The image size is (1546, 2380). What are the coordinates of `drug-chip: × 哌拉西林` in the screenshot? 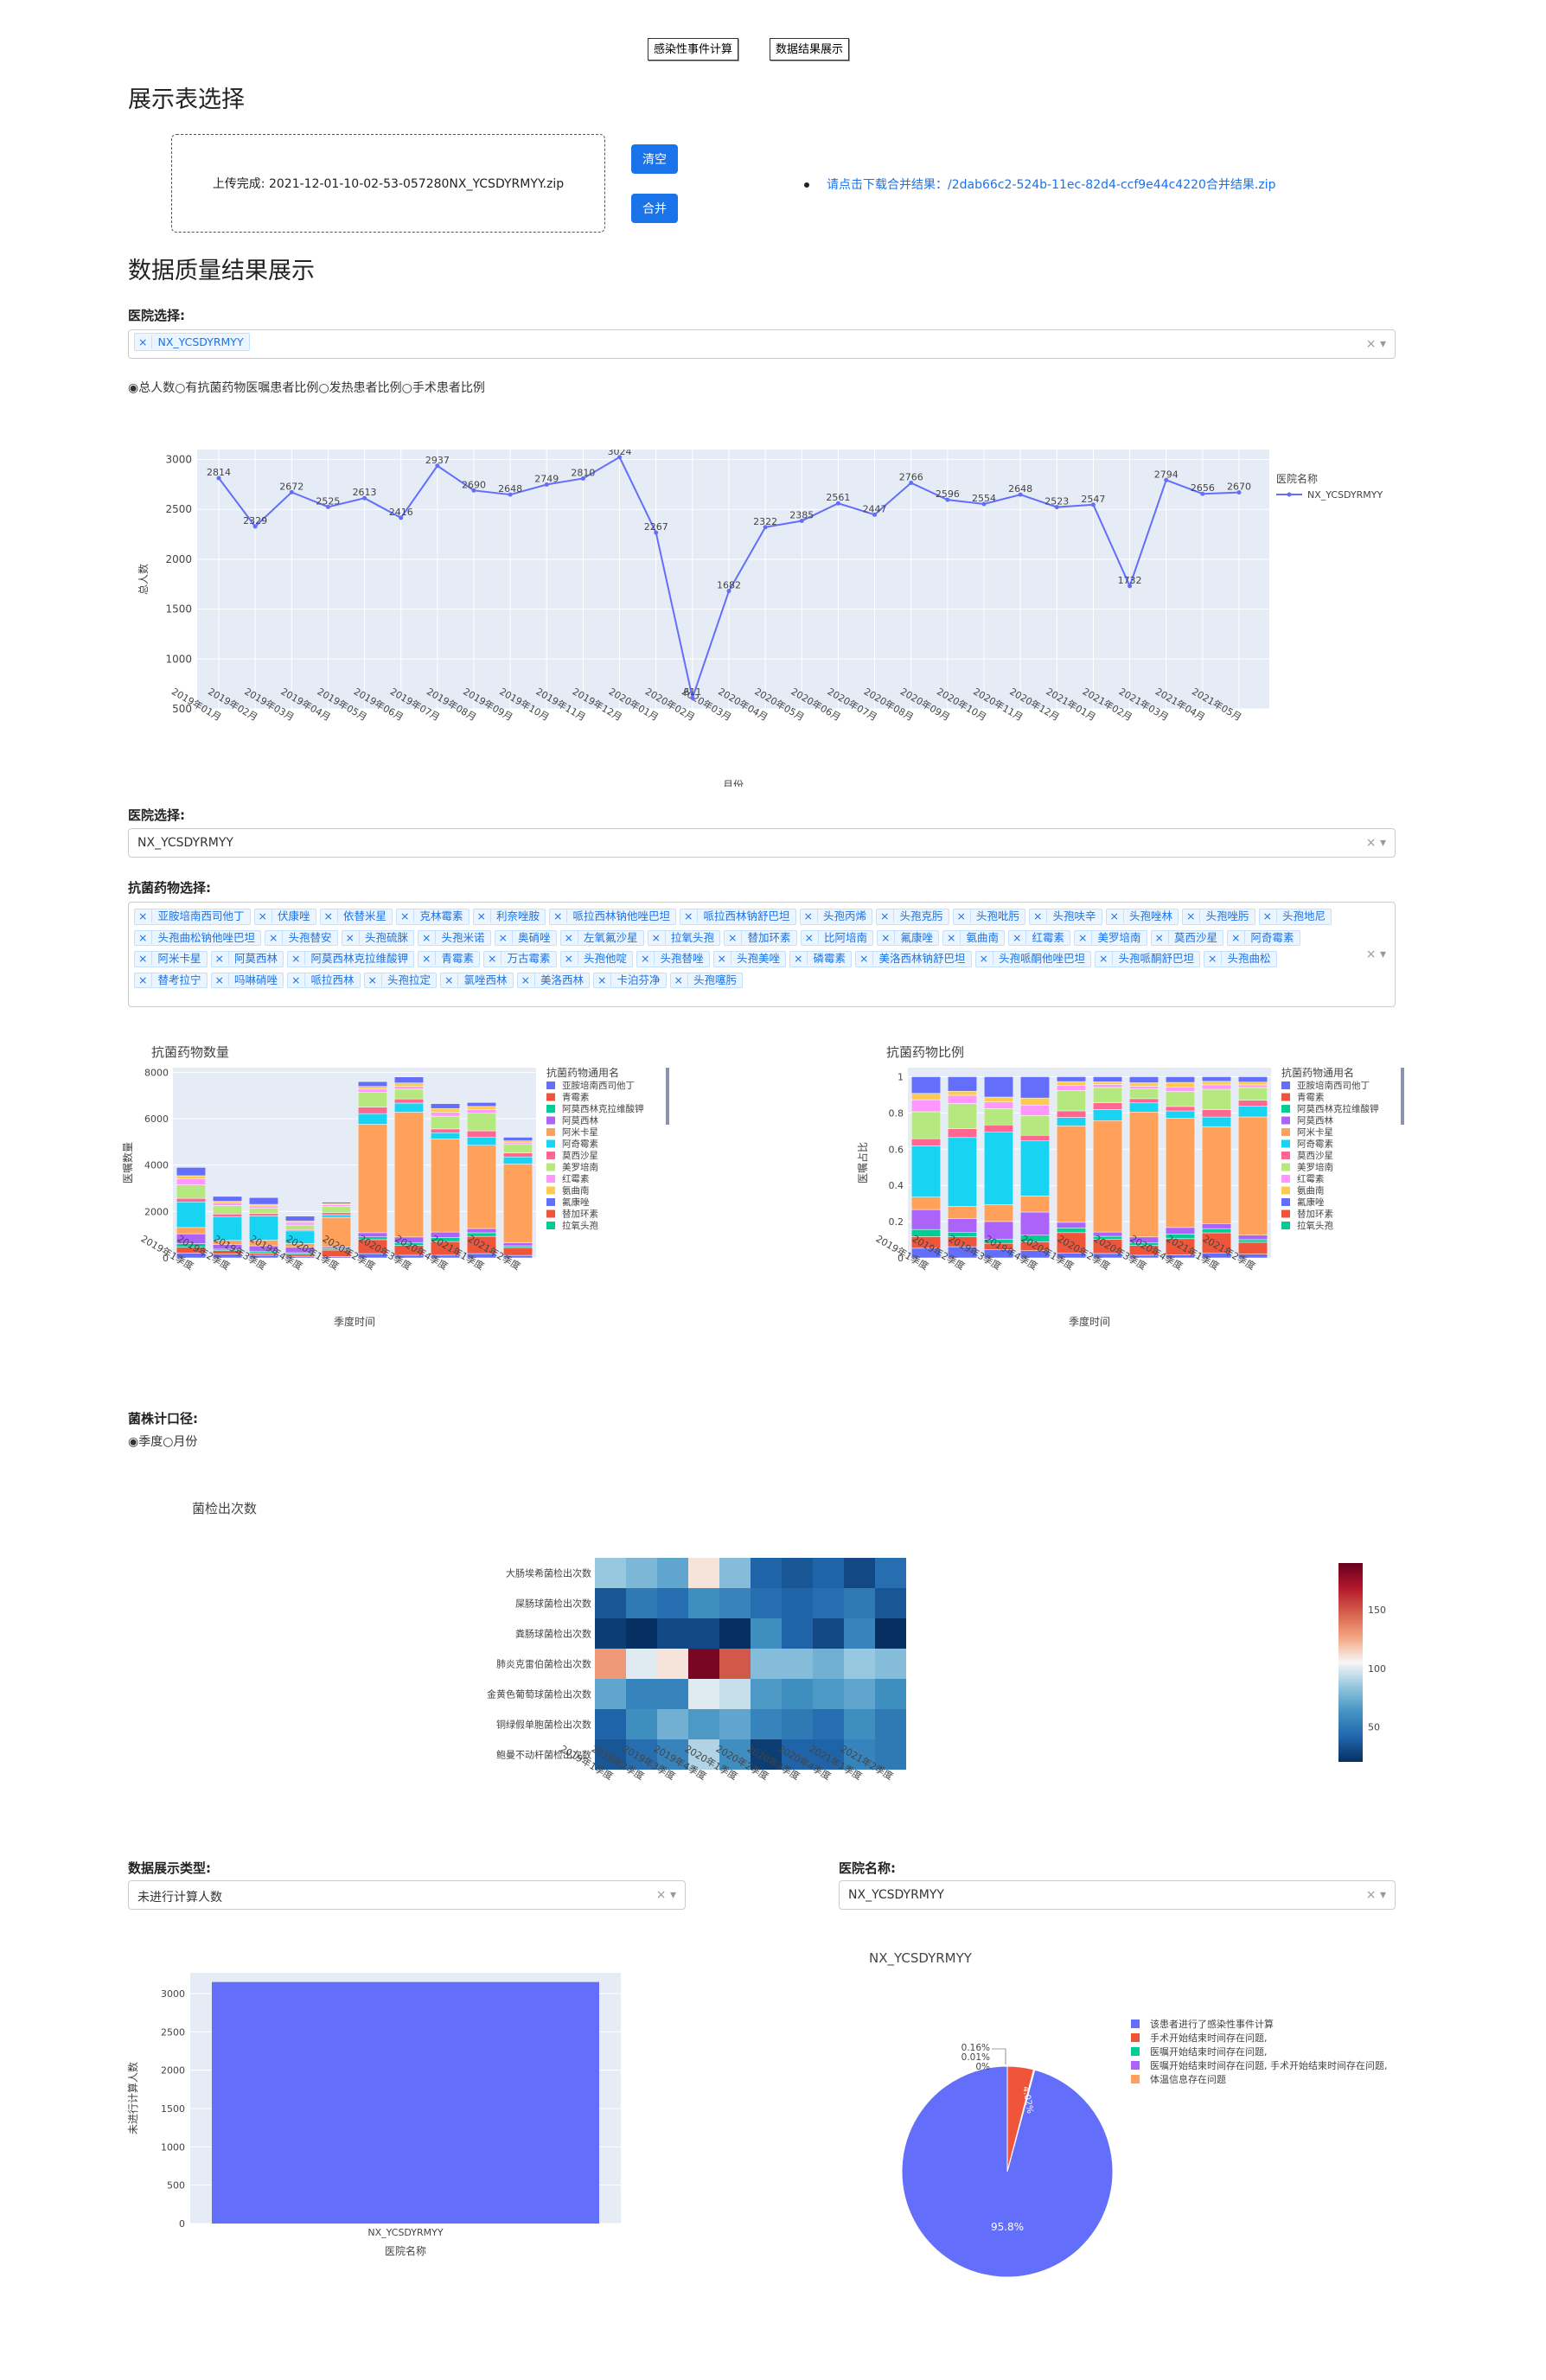 It's located at (324, 980).